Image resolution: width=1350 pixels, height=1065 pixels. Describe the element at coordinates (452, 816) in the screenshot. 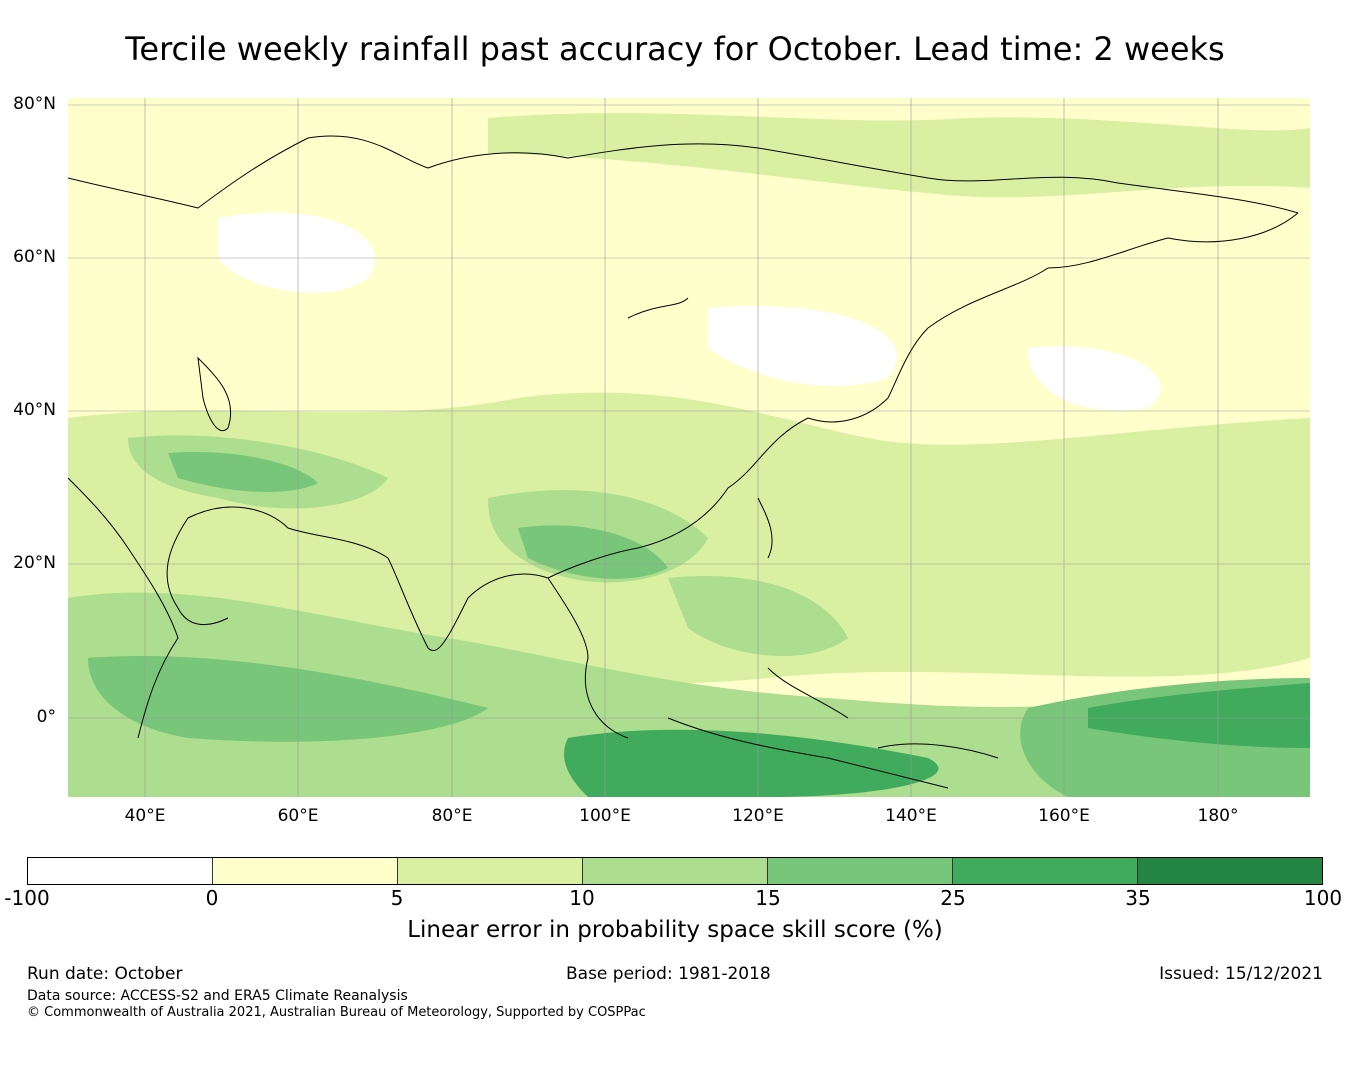

I see `lon-label: 80°E` at that location.